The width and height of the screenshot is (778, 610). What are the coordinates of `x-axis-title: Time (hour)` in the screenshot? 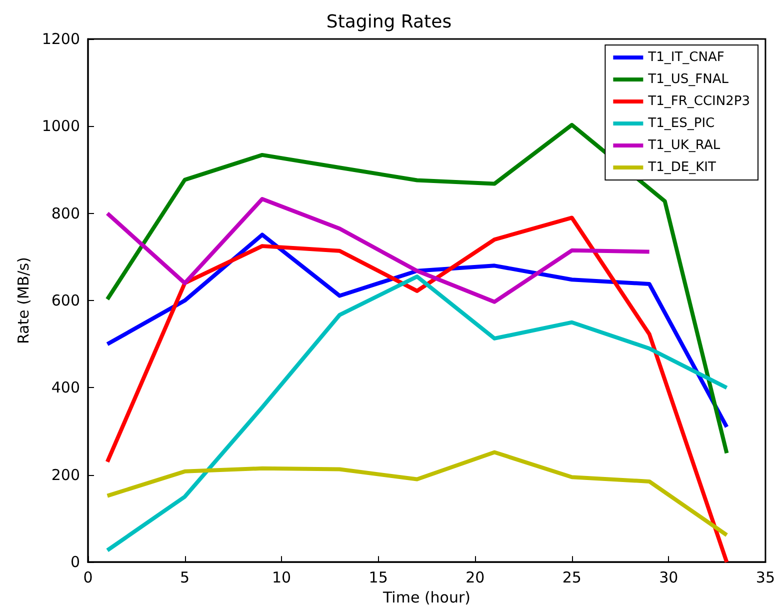 It's located at (426, 597).